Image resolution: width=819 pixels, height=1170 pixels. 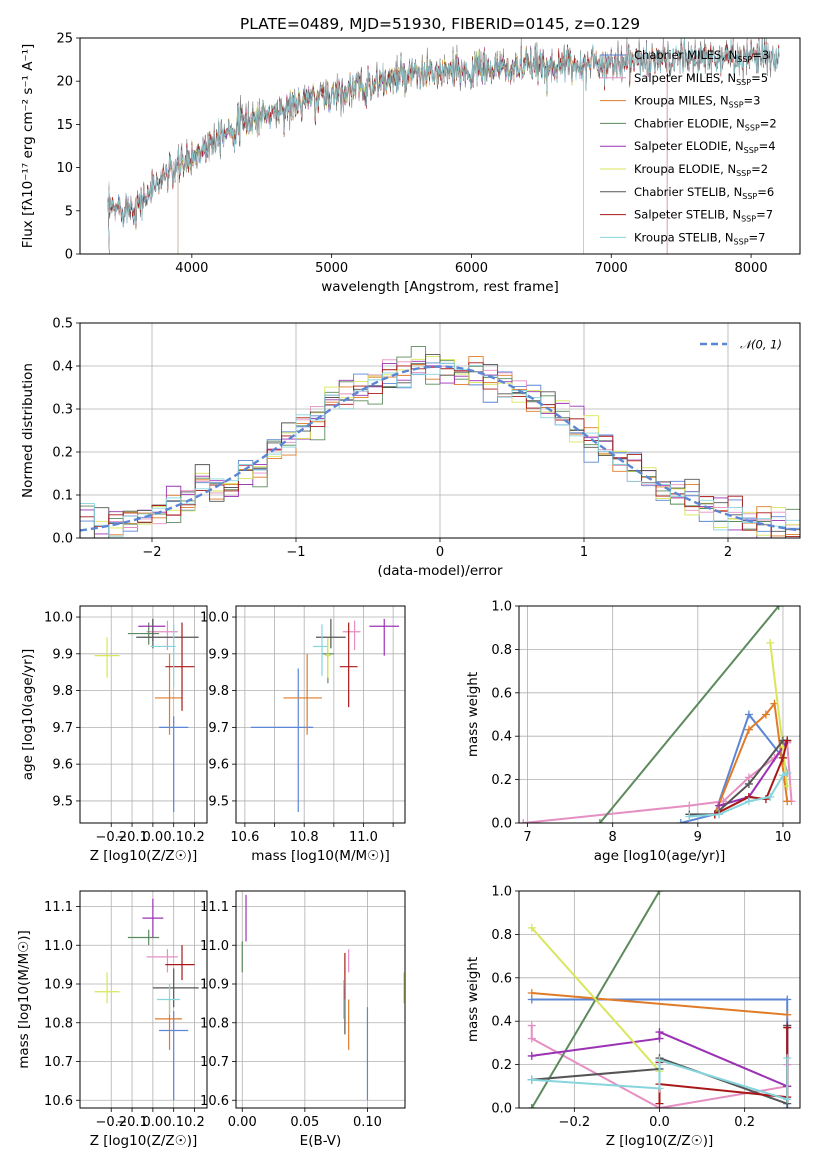 What do you see at coordinates (214, 1062) in the screenshot?
I see `y-tick-label: 10.7` at bounding box center [214, 1062].